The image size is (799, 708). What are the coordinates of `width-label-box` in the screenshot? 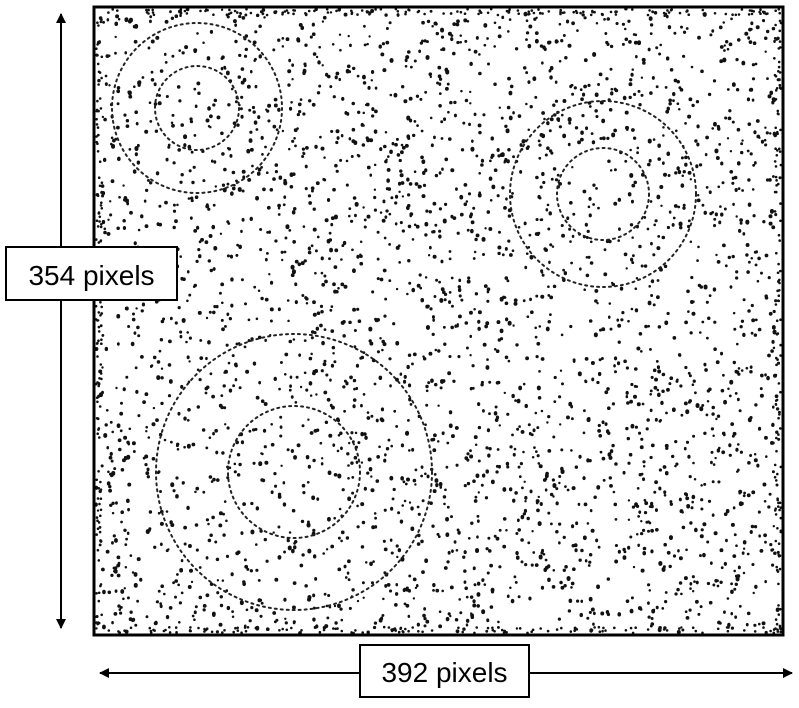 It's located at (444, 671).